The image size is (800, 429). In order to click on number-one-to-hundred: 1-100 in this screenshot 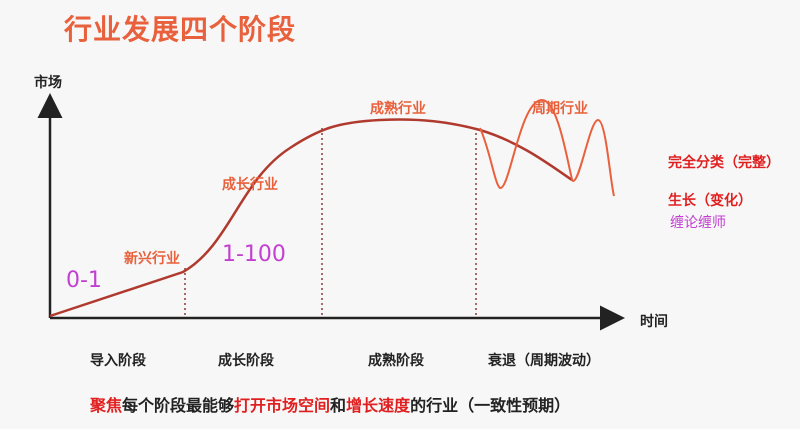, I will do `click(254, 254)`.